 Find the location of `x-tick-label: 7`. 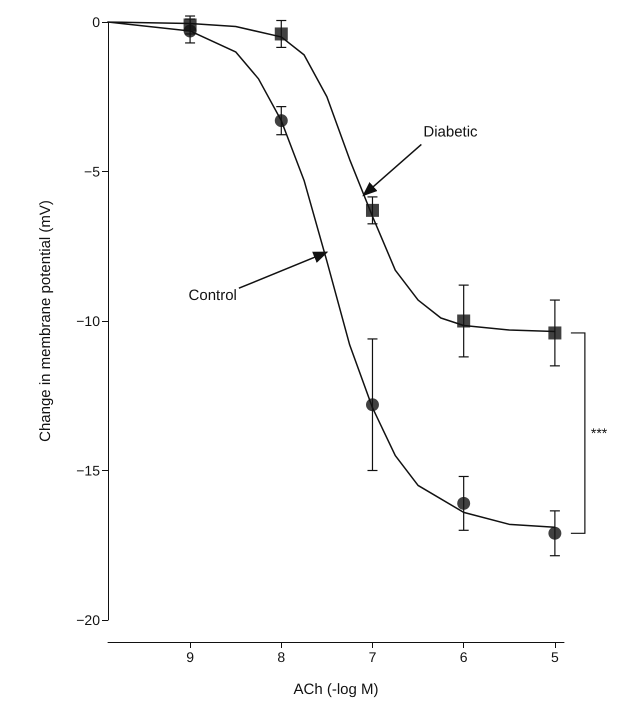

x-tick-label: 7 is located at coordinates (372, 657).